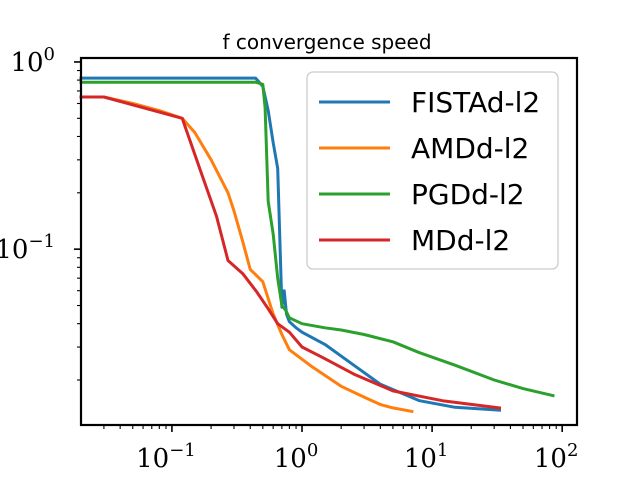 The image size is (640, 480). Describe the element at coordinates (32, 61) in the screenshot. I see `y-tick-label: 10⁰` at that location.